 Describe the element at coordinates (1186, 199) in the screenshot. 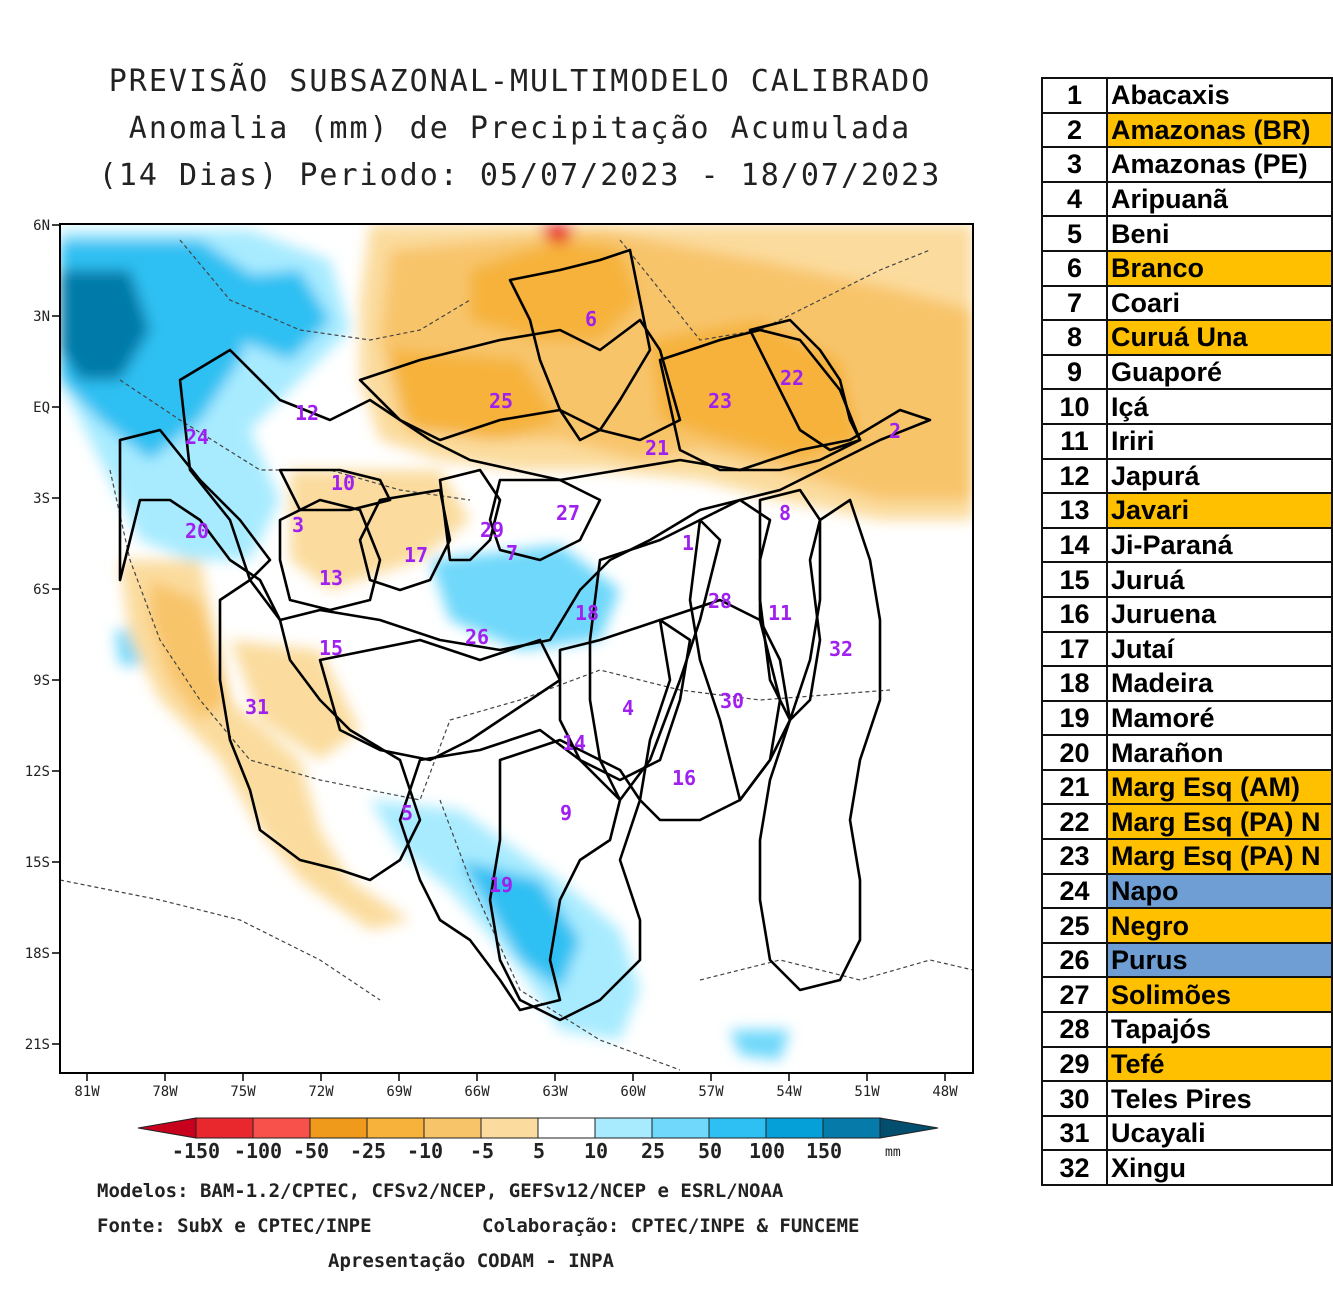

I see `legend-row: 4 Aripuanã` at that location.